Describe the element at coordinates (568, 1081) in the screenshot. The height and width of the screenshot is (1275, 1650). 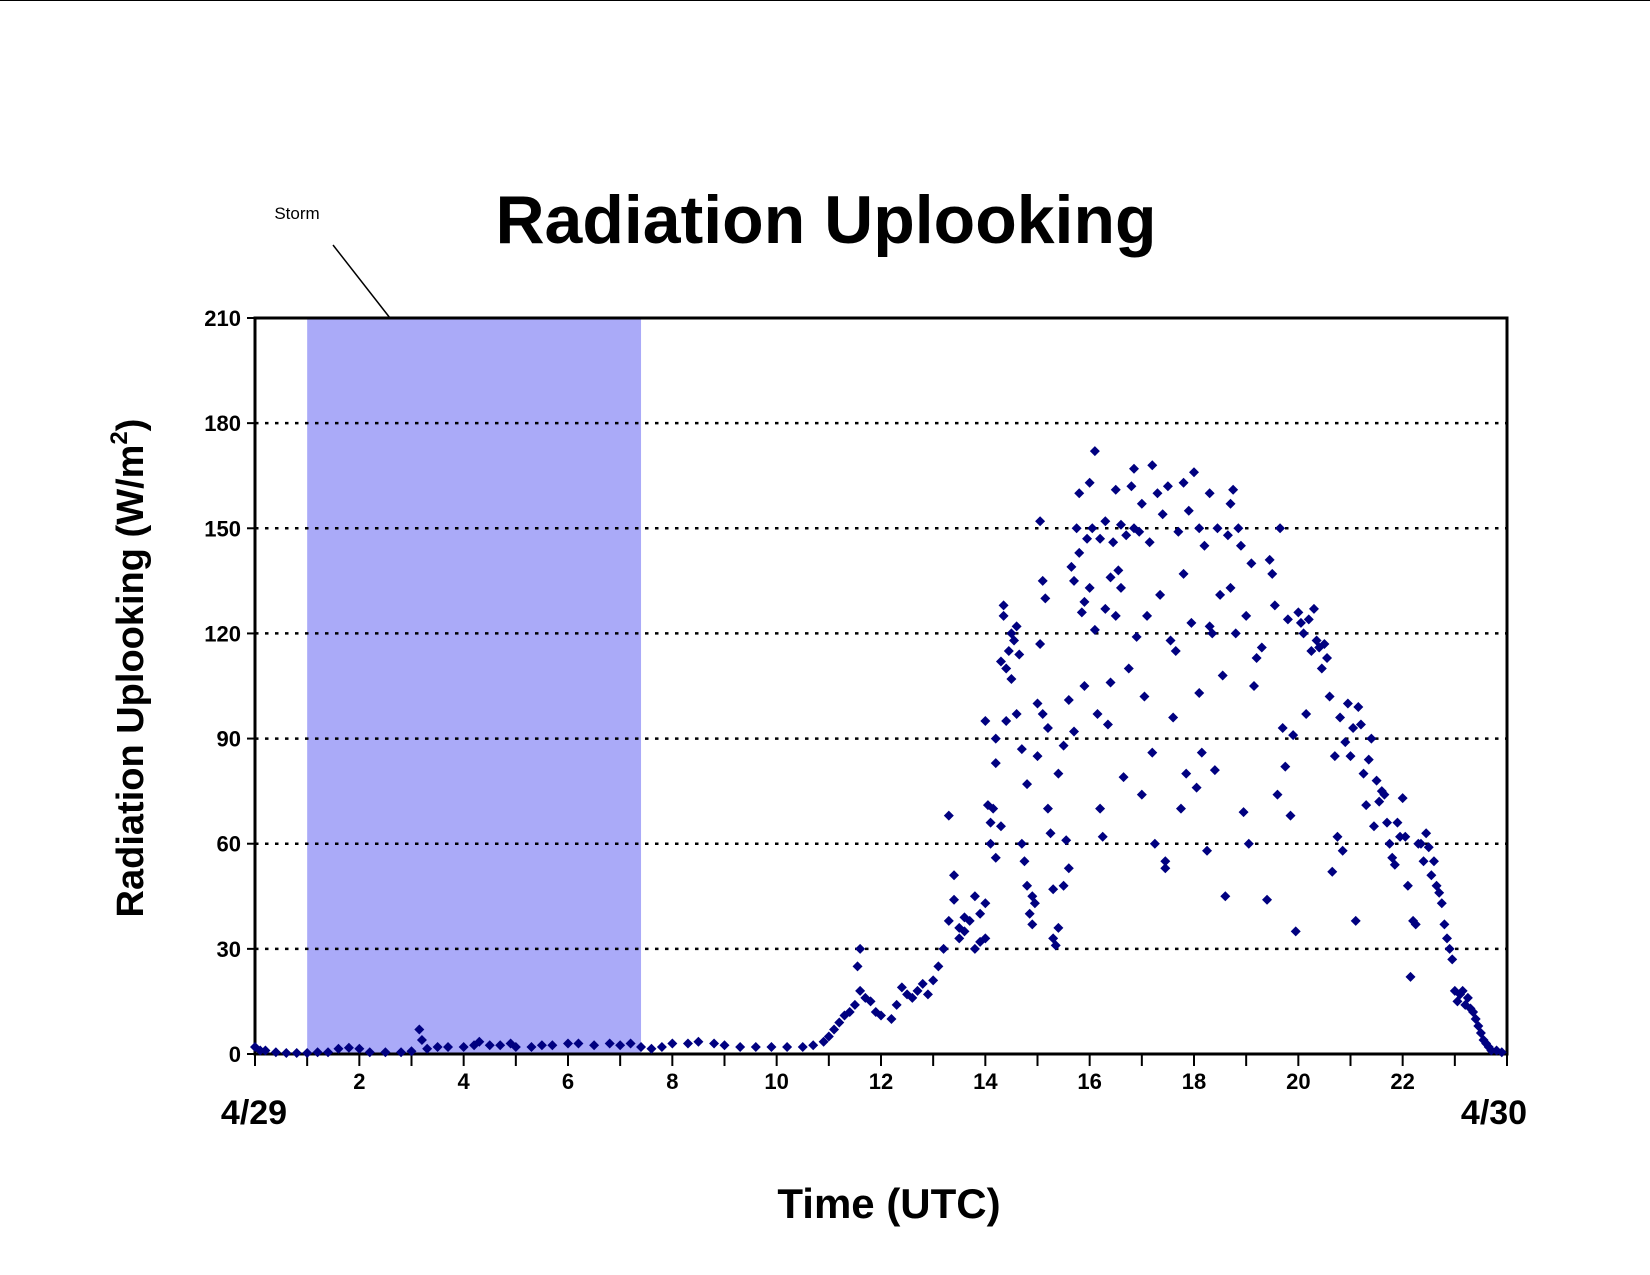
I see `x-tick-label: 6` at that location.